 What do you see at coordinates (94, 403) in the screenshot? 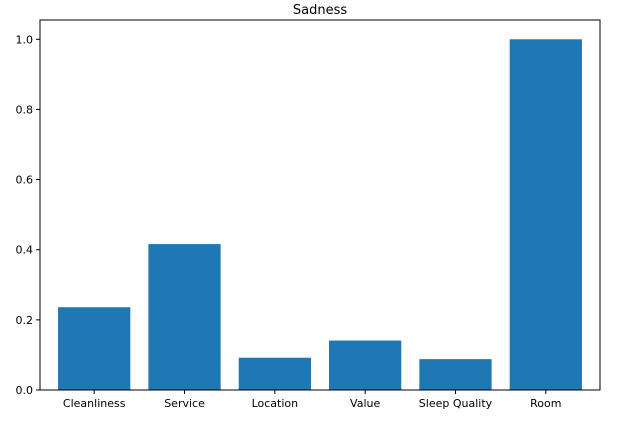
I see `x-tick-label: Cleanliness` at bounding box center [94, 403].